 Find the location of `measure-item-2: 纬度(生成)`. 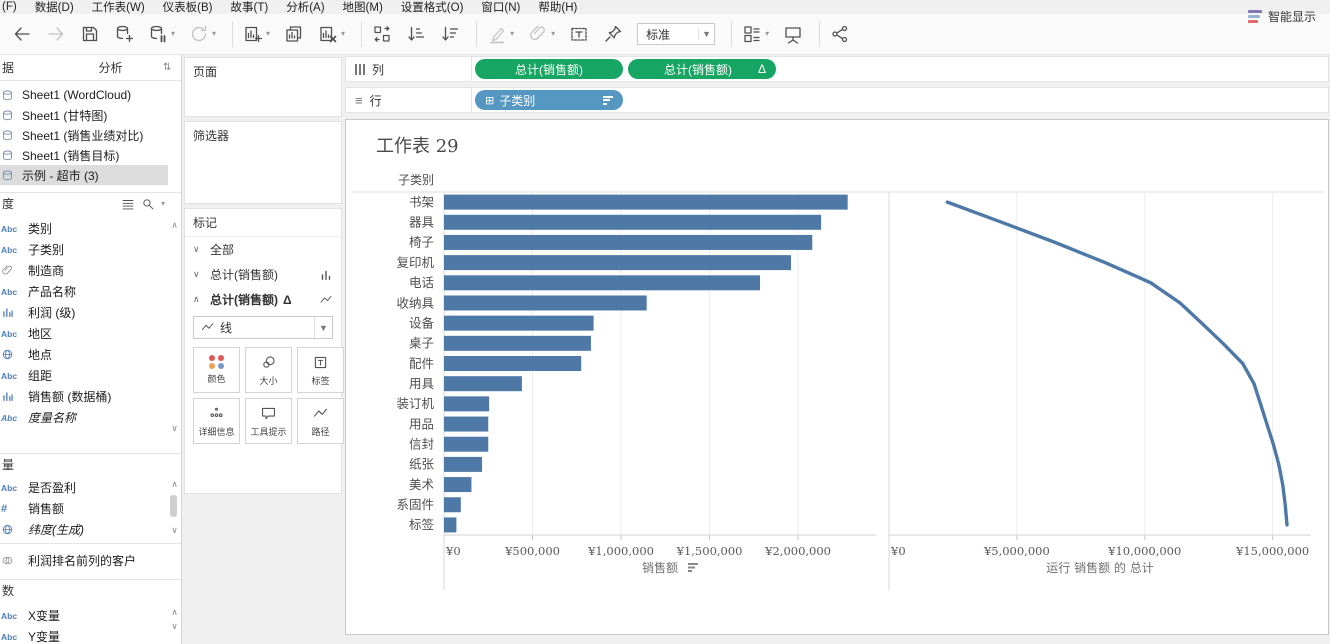

measure-item-2: 纬度(生成) is located at coordinates (84, 529).